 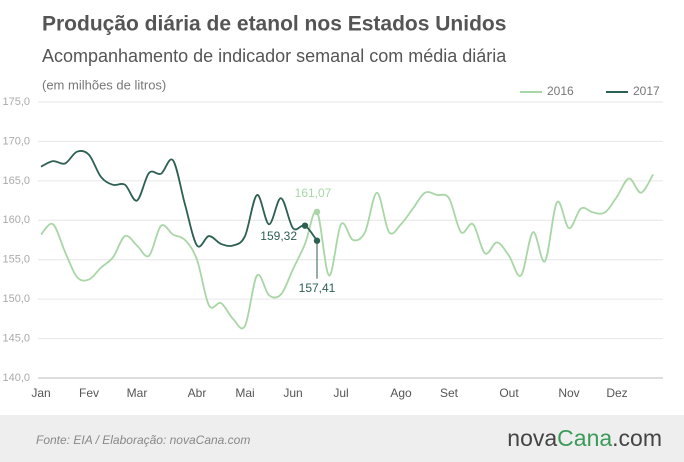 What do you see at coordinates (40, 393) in the screenshot?
I see `x-tick-label: Jan` at bounding box center [40, 393].